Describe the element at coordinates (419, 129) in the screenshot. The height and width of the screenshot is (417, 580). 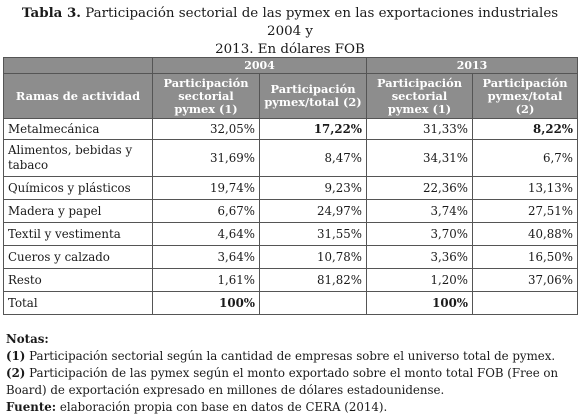
I see `cell-2013-sectorial: 31,33%` at that location.